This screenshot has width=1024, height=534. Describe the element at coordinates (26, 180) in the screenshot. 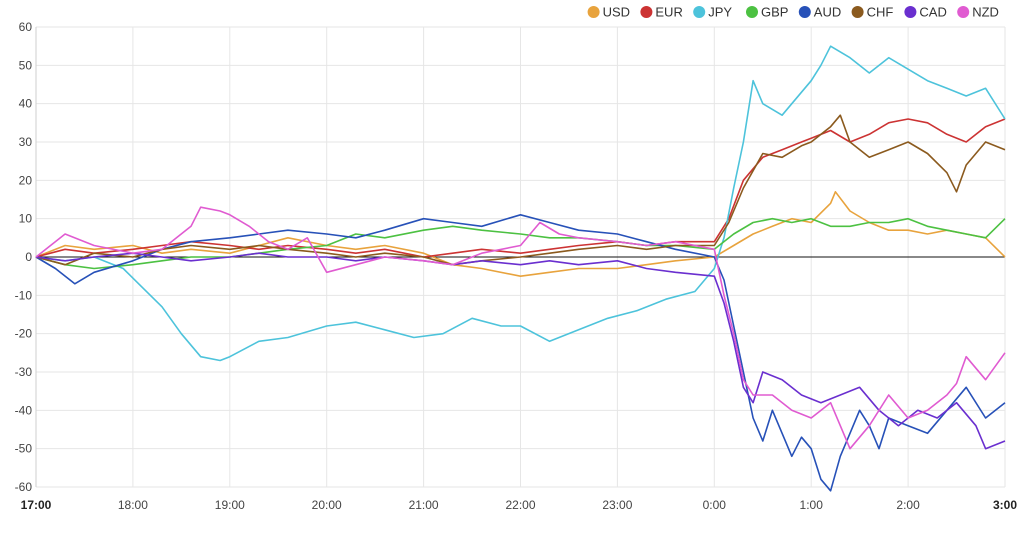

I see `y-tick-label: 20` at that location.